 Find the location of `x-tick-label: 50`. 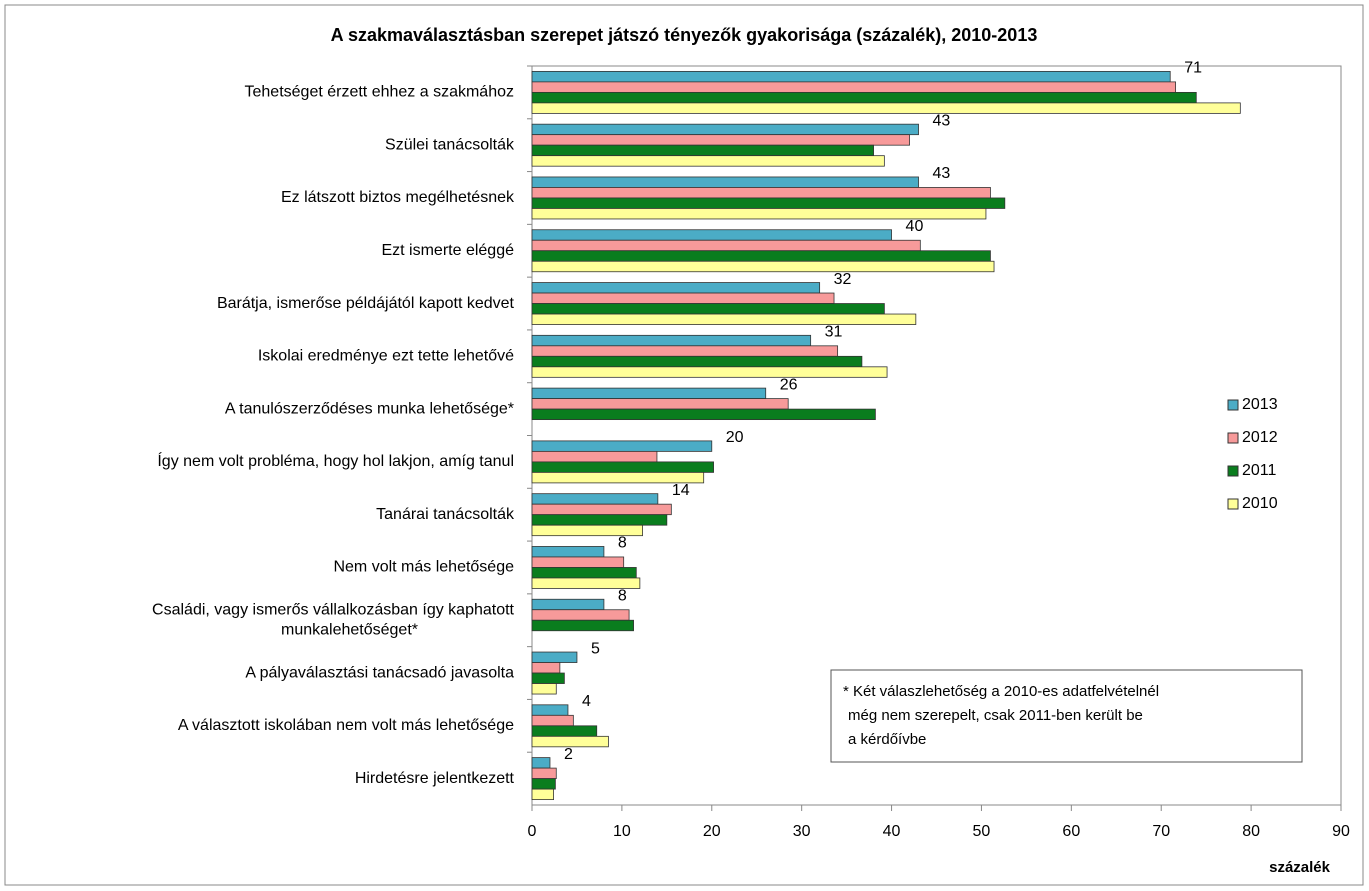

x-tick-label: 50 is located at coordinates (982, 831).